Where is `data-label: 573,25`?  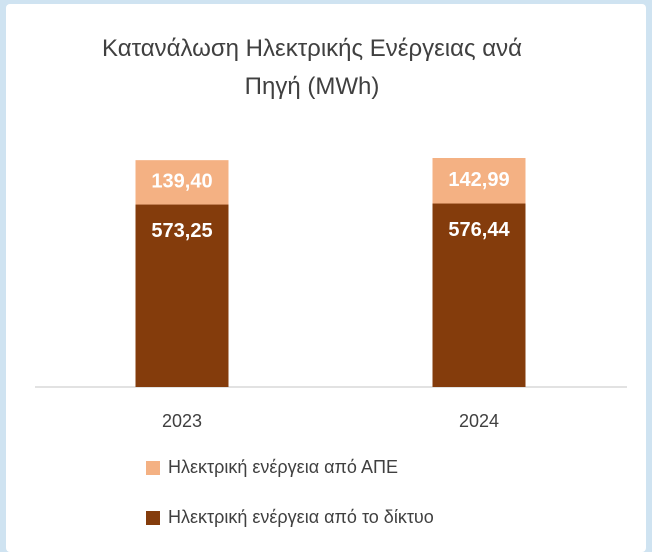 data-label: 573,25 is located at coordinates (181, 231).